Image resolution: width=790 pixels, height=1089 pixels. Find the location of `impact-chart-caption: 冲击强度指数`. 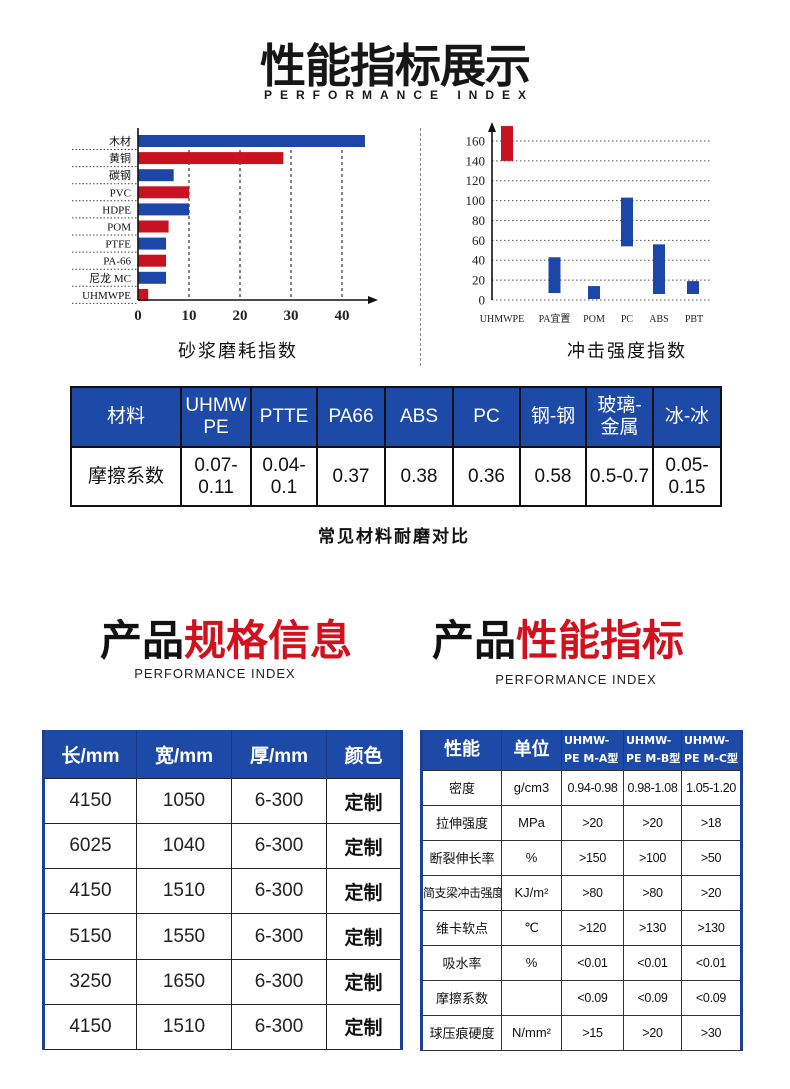

impact-chart-caption: 冲击强度指数 is located at coordinates (627, 351).